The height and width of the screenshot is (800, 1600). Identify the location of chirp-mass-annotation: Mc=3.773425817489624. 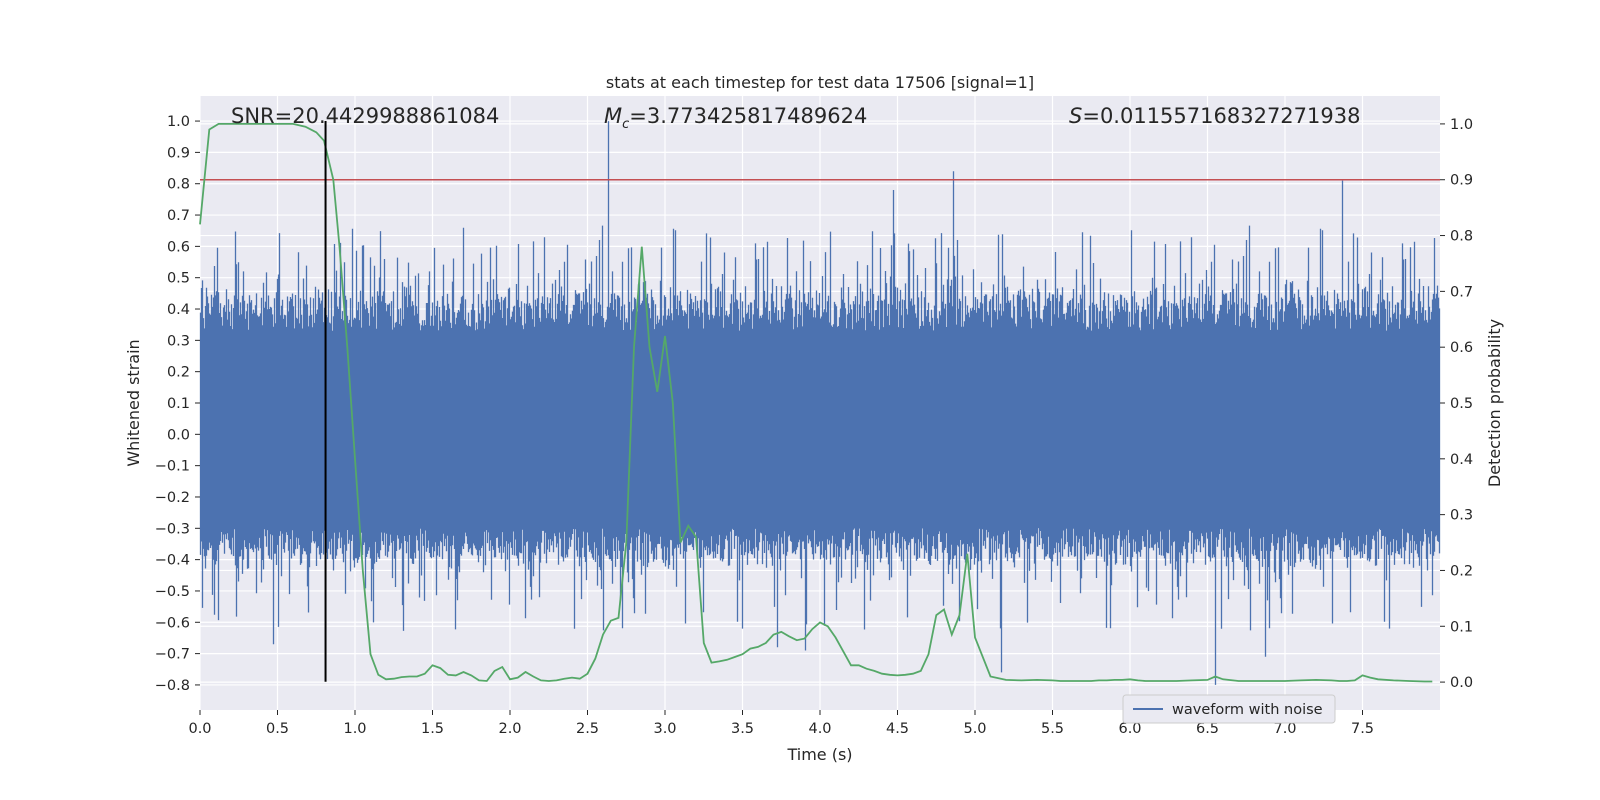
(735, 118).